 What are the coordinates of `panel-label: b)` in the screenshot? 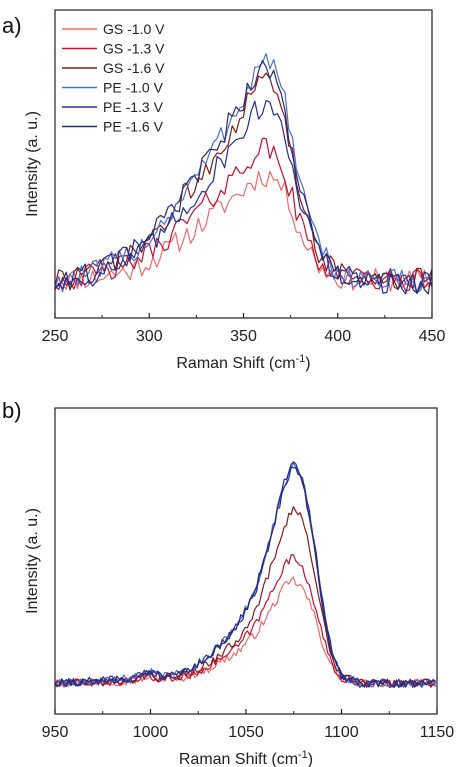 It's located at (12, 410).